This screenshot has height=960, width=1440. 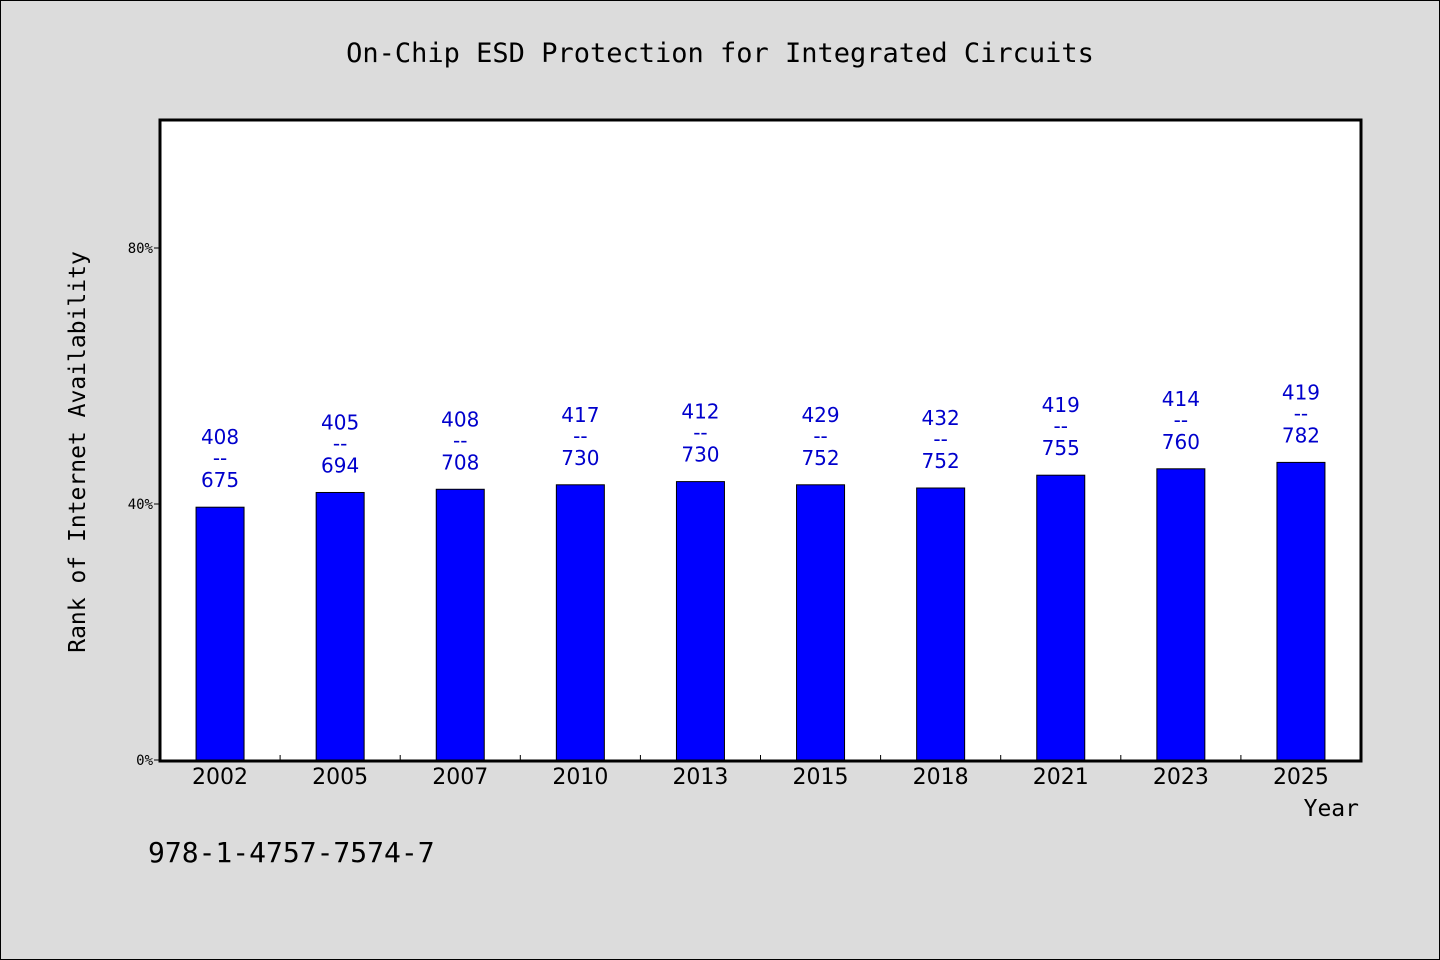 What do you see at coordinates (1061, 426) in the screenshot?
I see `data-label-sep-2021: --` at bounding box center [1061, 426].